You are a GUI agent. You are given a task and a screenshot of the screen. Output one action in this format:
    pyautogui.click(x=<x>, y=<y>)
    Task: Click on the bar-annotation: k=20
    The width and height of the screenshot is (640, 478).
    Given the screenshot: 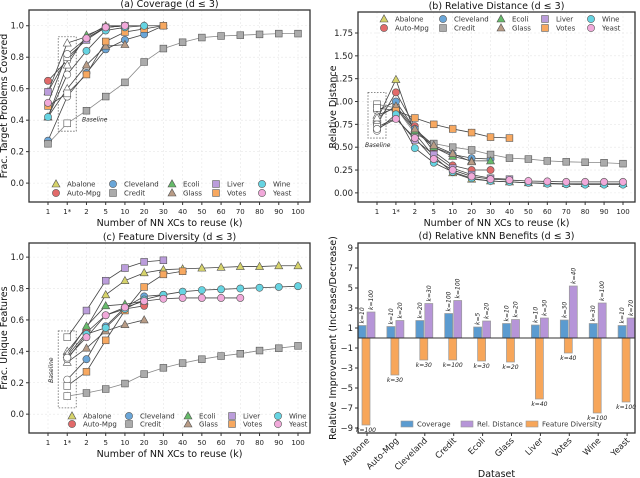 What is the action you would take?
    pyautogui.click(x=487, y=311)
    